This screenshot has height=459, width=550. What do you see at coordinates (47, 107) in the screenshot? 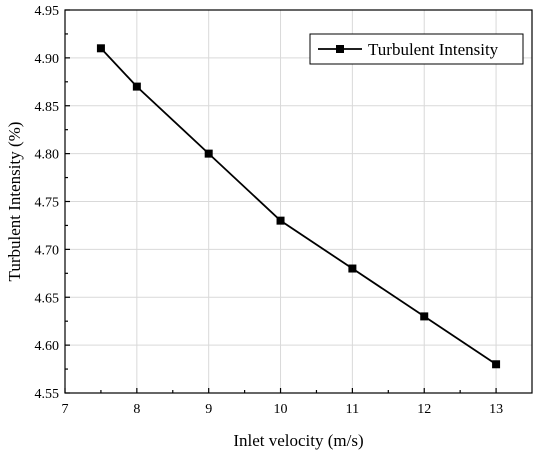
I see `y-tick-label: 4.85` at bounding box center [47, 107].